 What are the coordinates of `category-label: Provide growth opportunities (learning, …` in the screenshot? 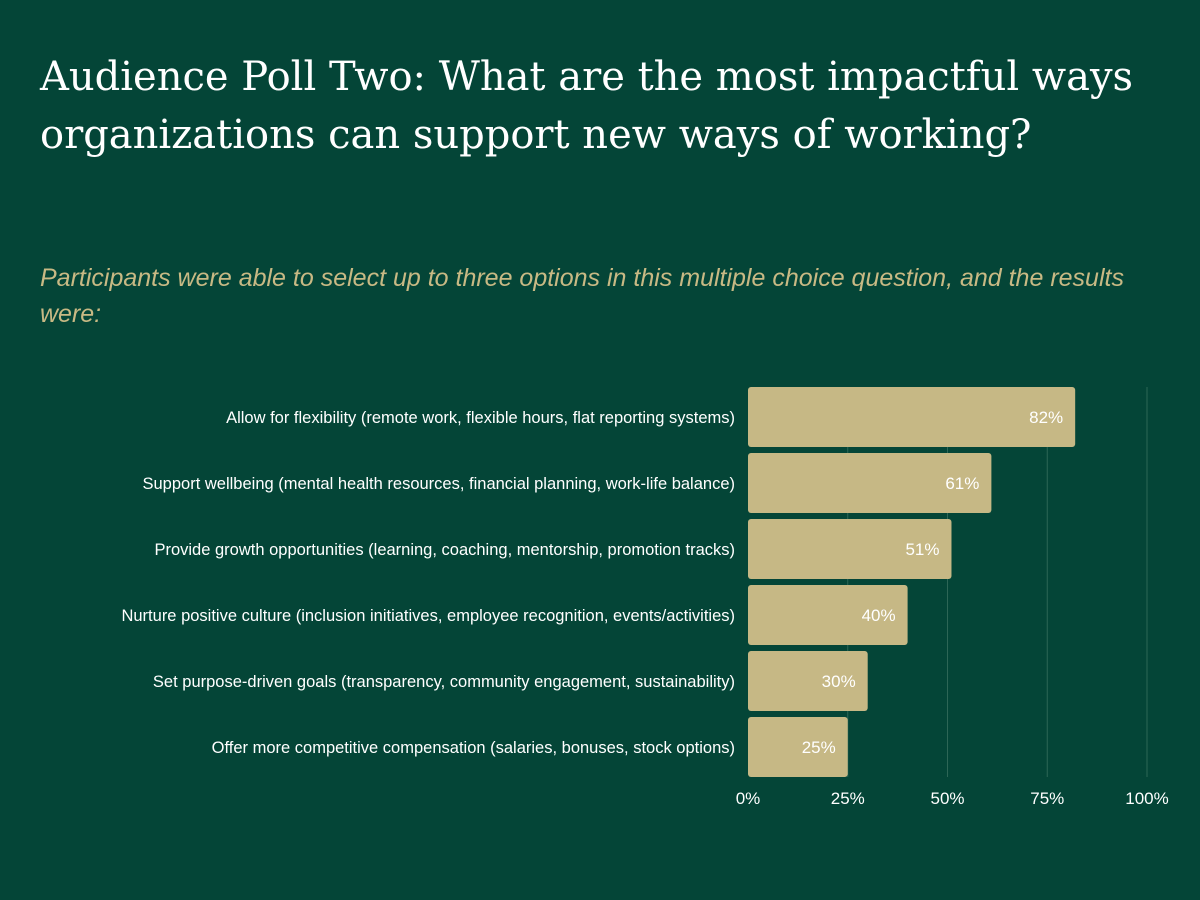 It's located at (444, 550).